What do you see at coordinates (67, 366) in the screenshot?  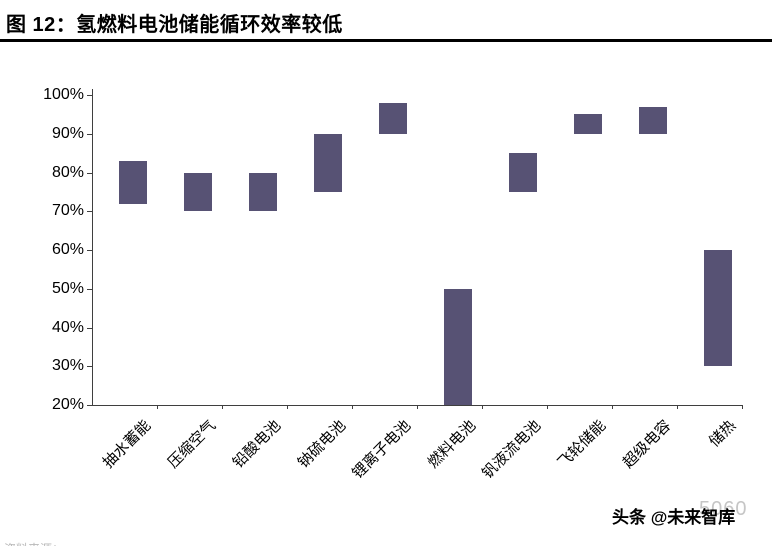 I see `y-axis-tick-label: 30%` at bounding box center [67, 366].